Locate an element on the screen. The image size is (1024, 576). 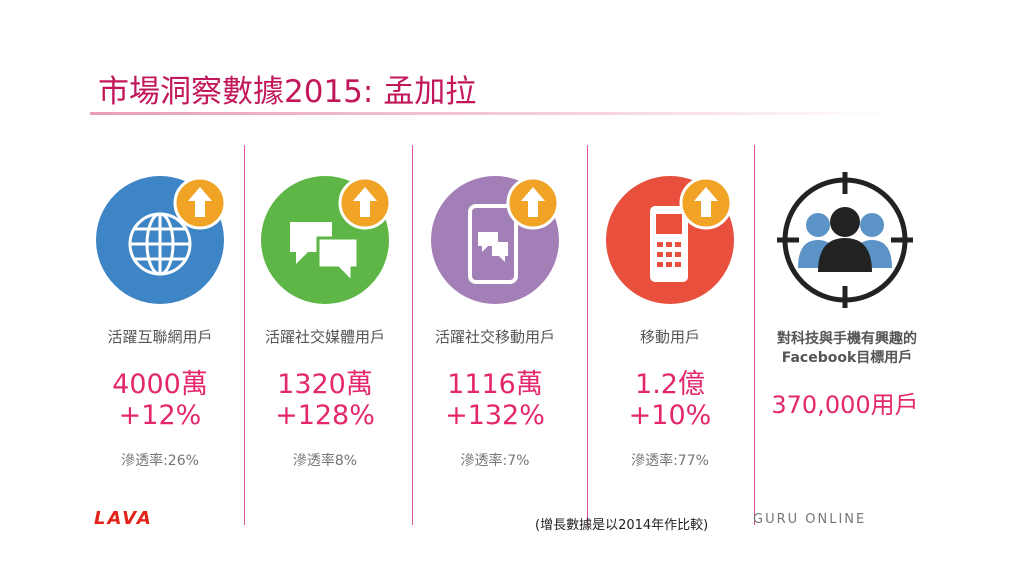
column-value: 4000萬 is located at coordinates (160, 384).